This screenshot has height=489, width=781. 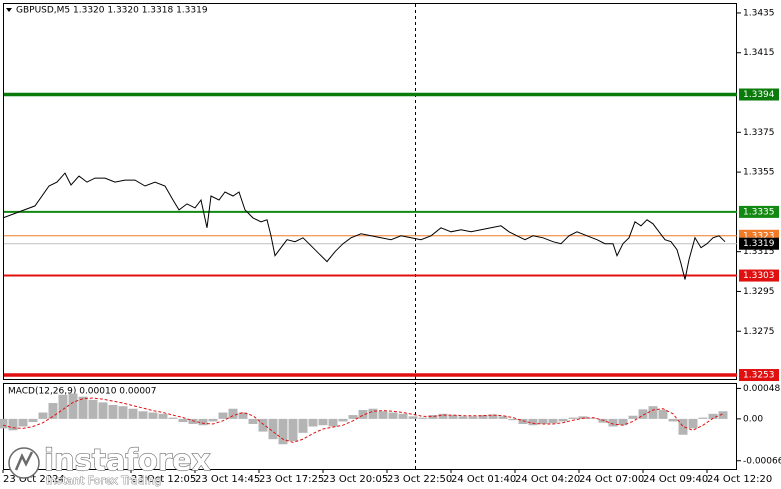 I want to click on level-label: 1.3394, so click(x=759, y=95).